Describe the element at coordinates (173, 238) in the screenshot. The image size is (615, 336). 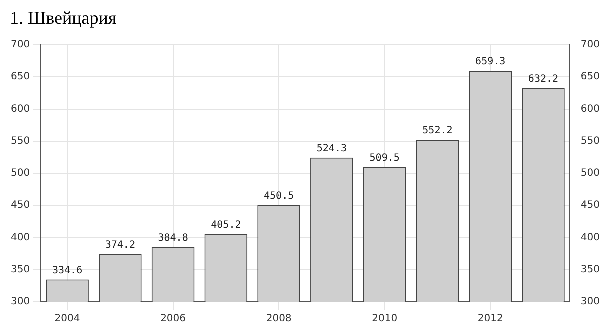
I see `data-label: 384.8` at that location.